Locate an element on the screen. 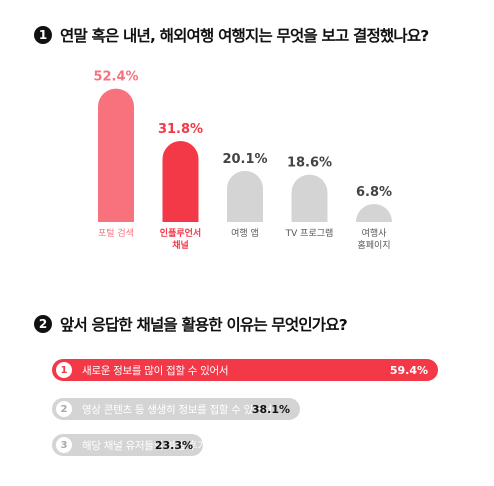  bar-value-label: 6.8% is located at coordinates (374, 192).